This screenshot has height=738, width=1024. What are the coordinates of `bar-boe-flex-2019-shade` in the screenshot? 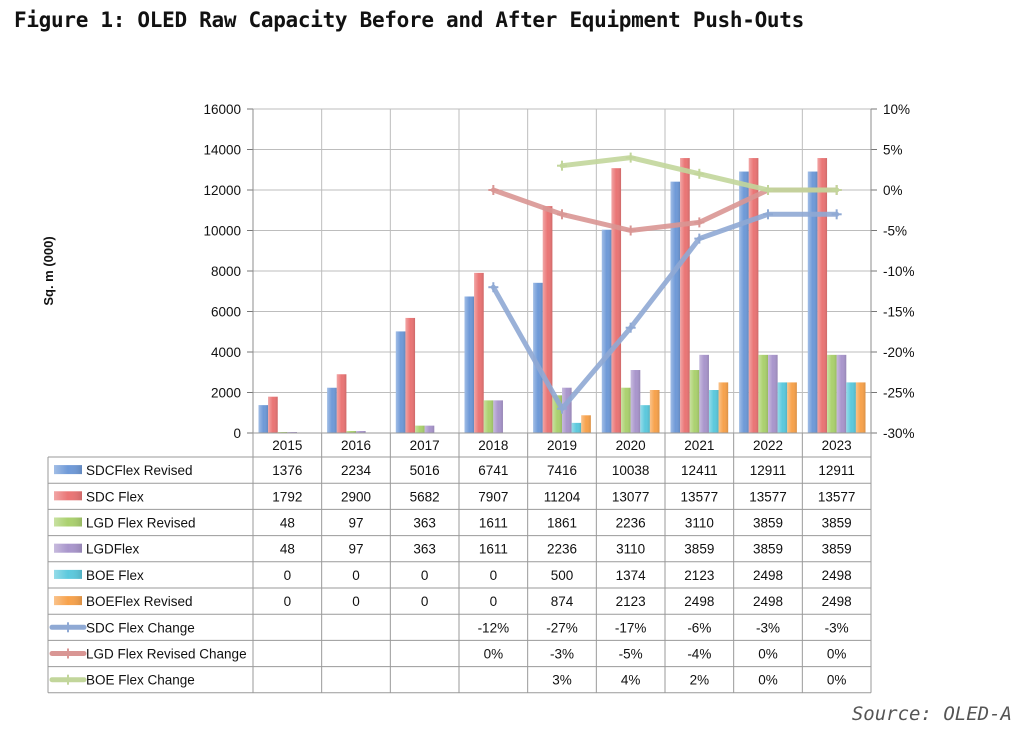 It's located at (576, 427).